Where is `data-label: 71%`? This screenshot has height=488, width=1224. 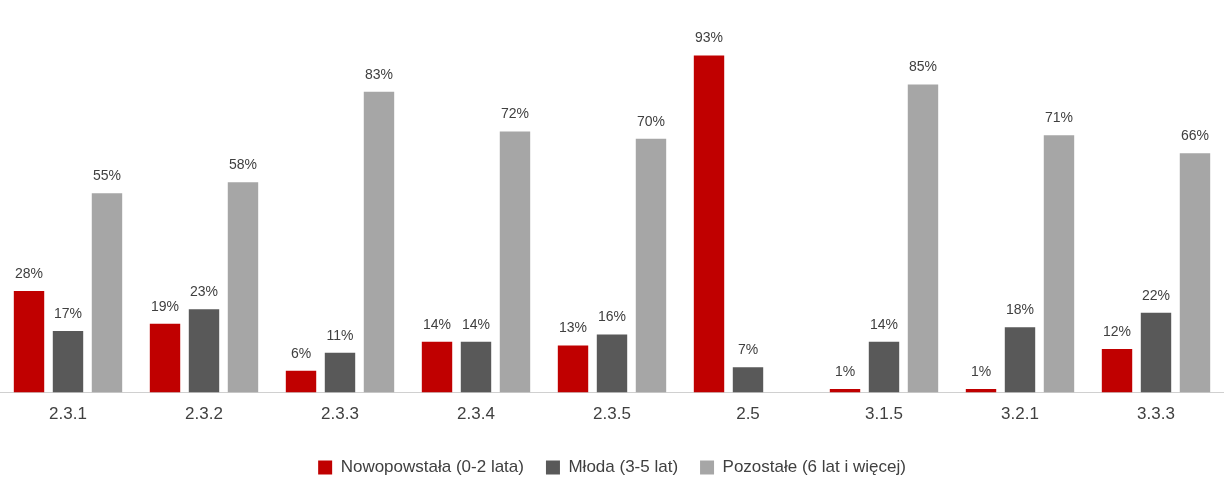
data-label: 71% is located at coordinates (1058, 117).